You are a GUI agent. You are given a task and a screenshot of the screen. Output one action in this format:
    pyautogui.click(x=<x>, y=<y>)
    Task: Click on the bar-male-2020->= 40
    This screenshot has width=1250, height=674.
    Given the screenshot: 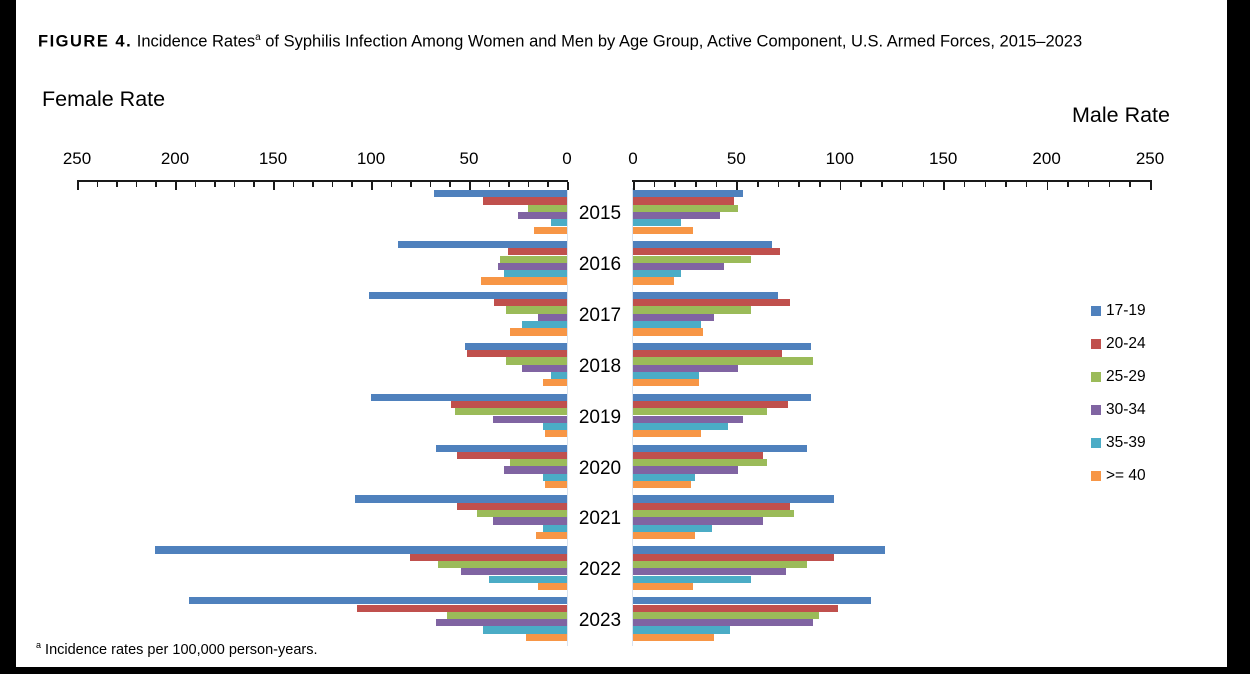 What is the action you would take?
    pyautogui.click(x=662, y=485)
    